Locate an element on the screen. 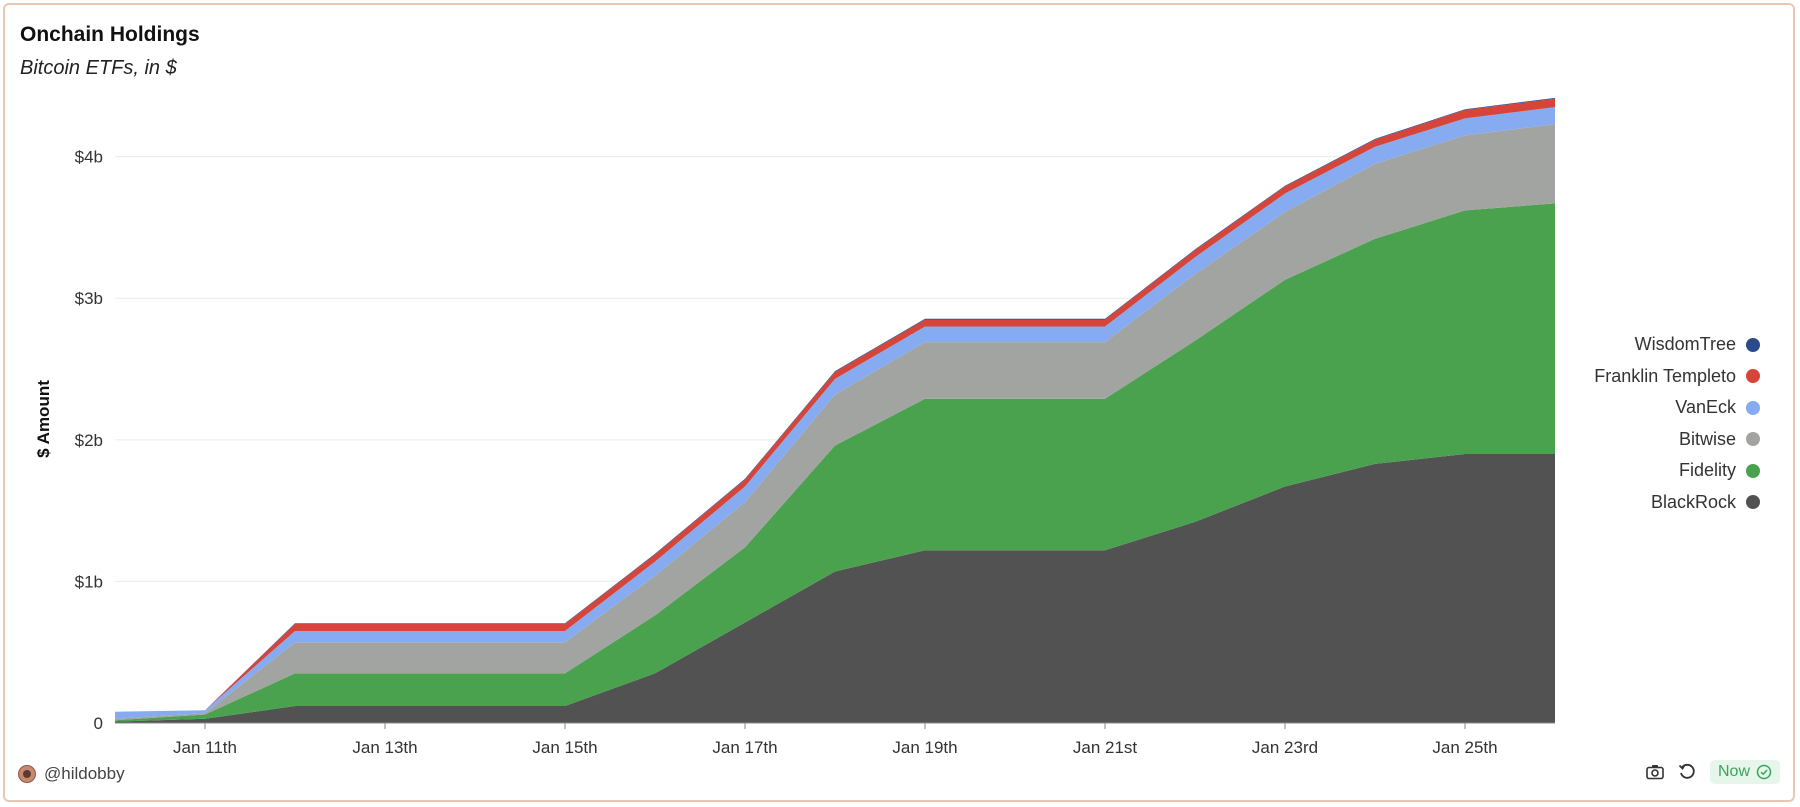  legend-item: Franklin Templeto is located at coordinates (1677, 377).